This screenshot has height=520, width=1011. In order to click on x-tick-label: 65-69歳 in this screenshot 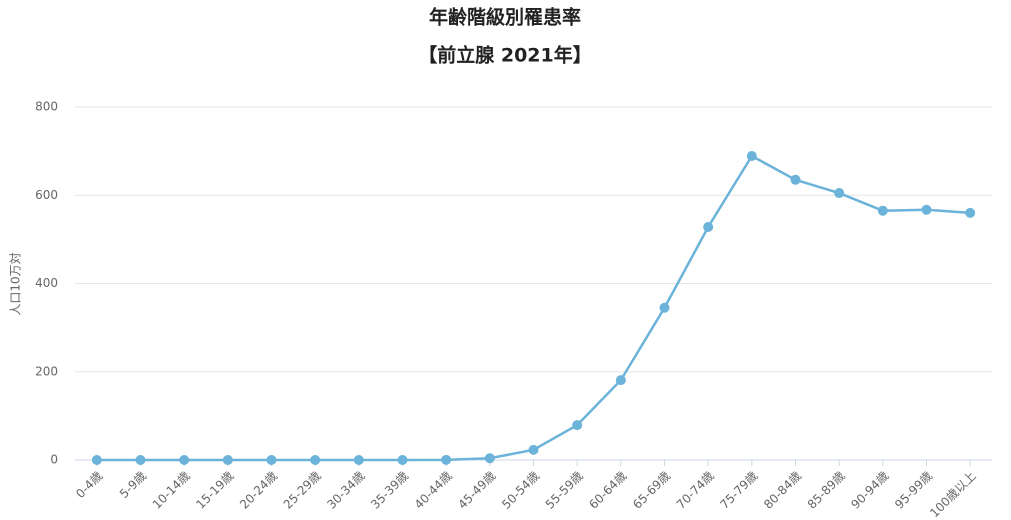, I will do `click(651, 490)`.